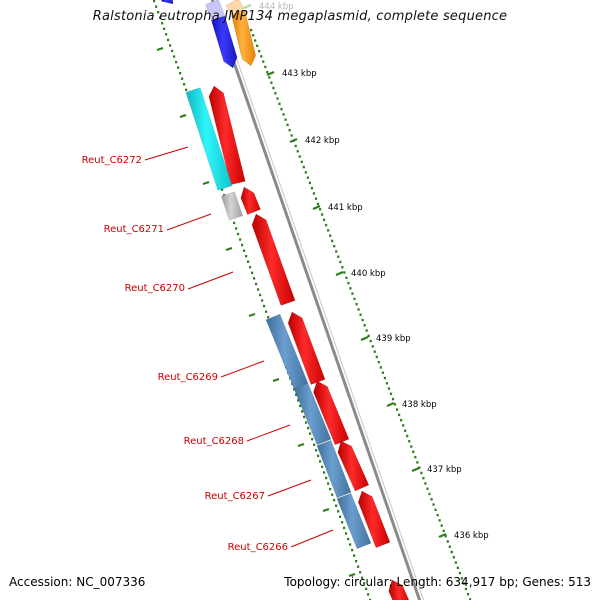 This screenshot has width=600, height=604. What do you see at coordinates (215, 10) in the screenshot?
I see `feature-faded-blue` at bounding box center [215, 10].